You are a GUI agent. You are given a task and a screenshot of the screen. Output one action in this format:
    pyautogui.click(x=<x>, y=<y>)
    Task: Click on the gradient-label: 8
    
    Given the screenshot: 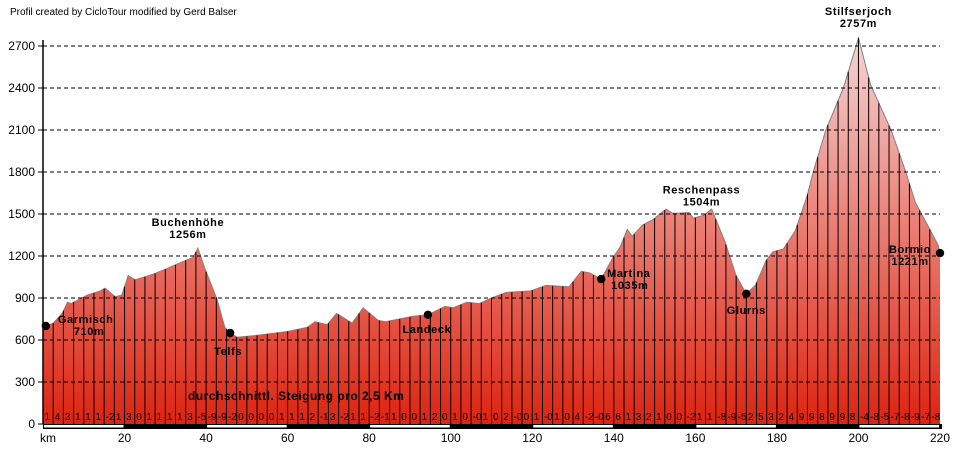 What is the action you would take?
    pyautogui.click(x=853, y=417)
    